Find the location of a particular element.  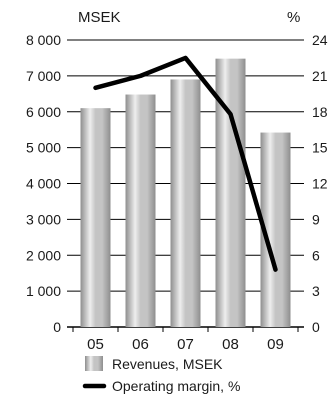

legend: Revenues, MSEK Operating margin, % is located at coordinates (162, 375).